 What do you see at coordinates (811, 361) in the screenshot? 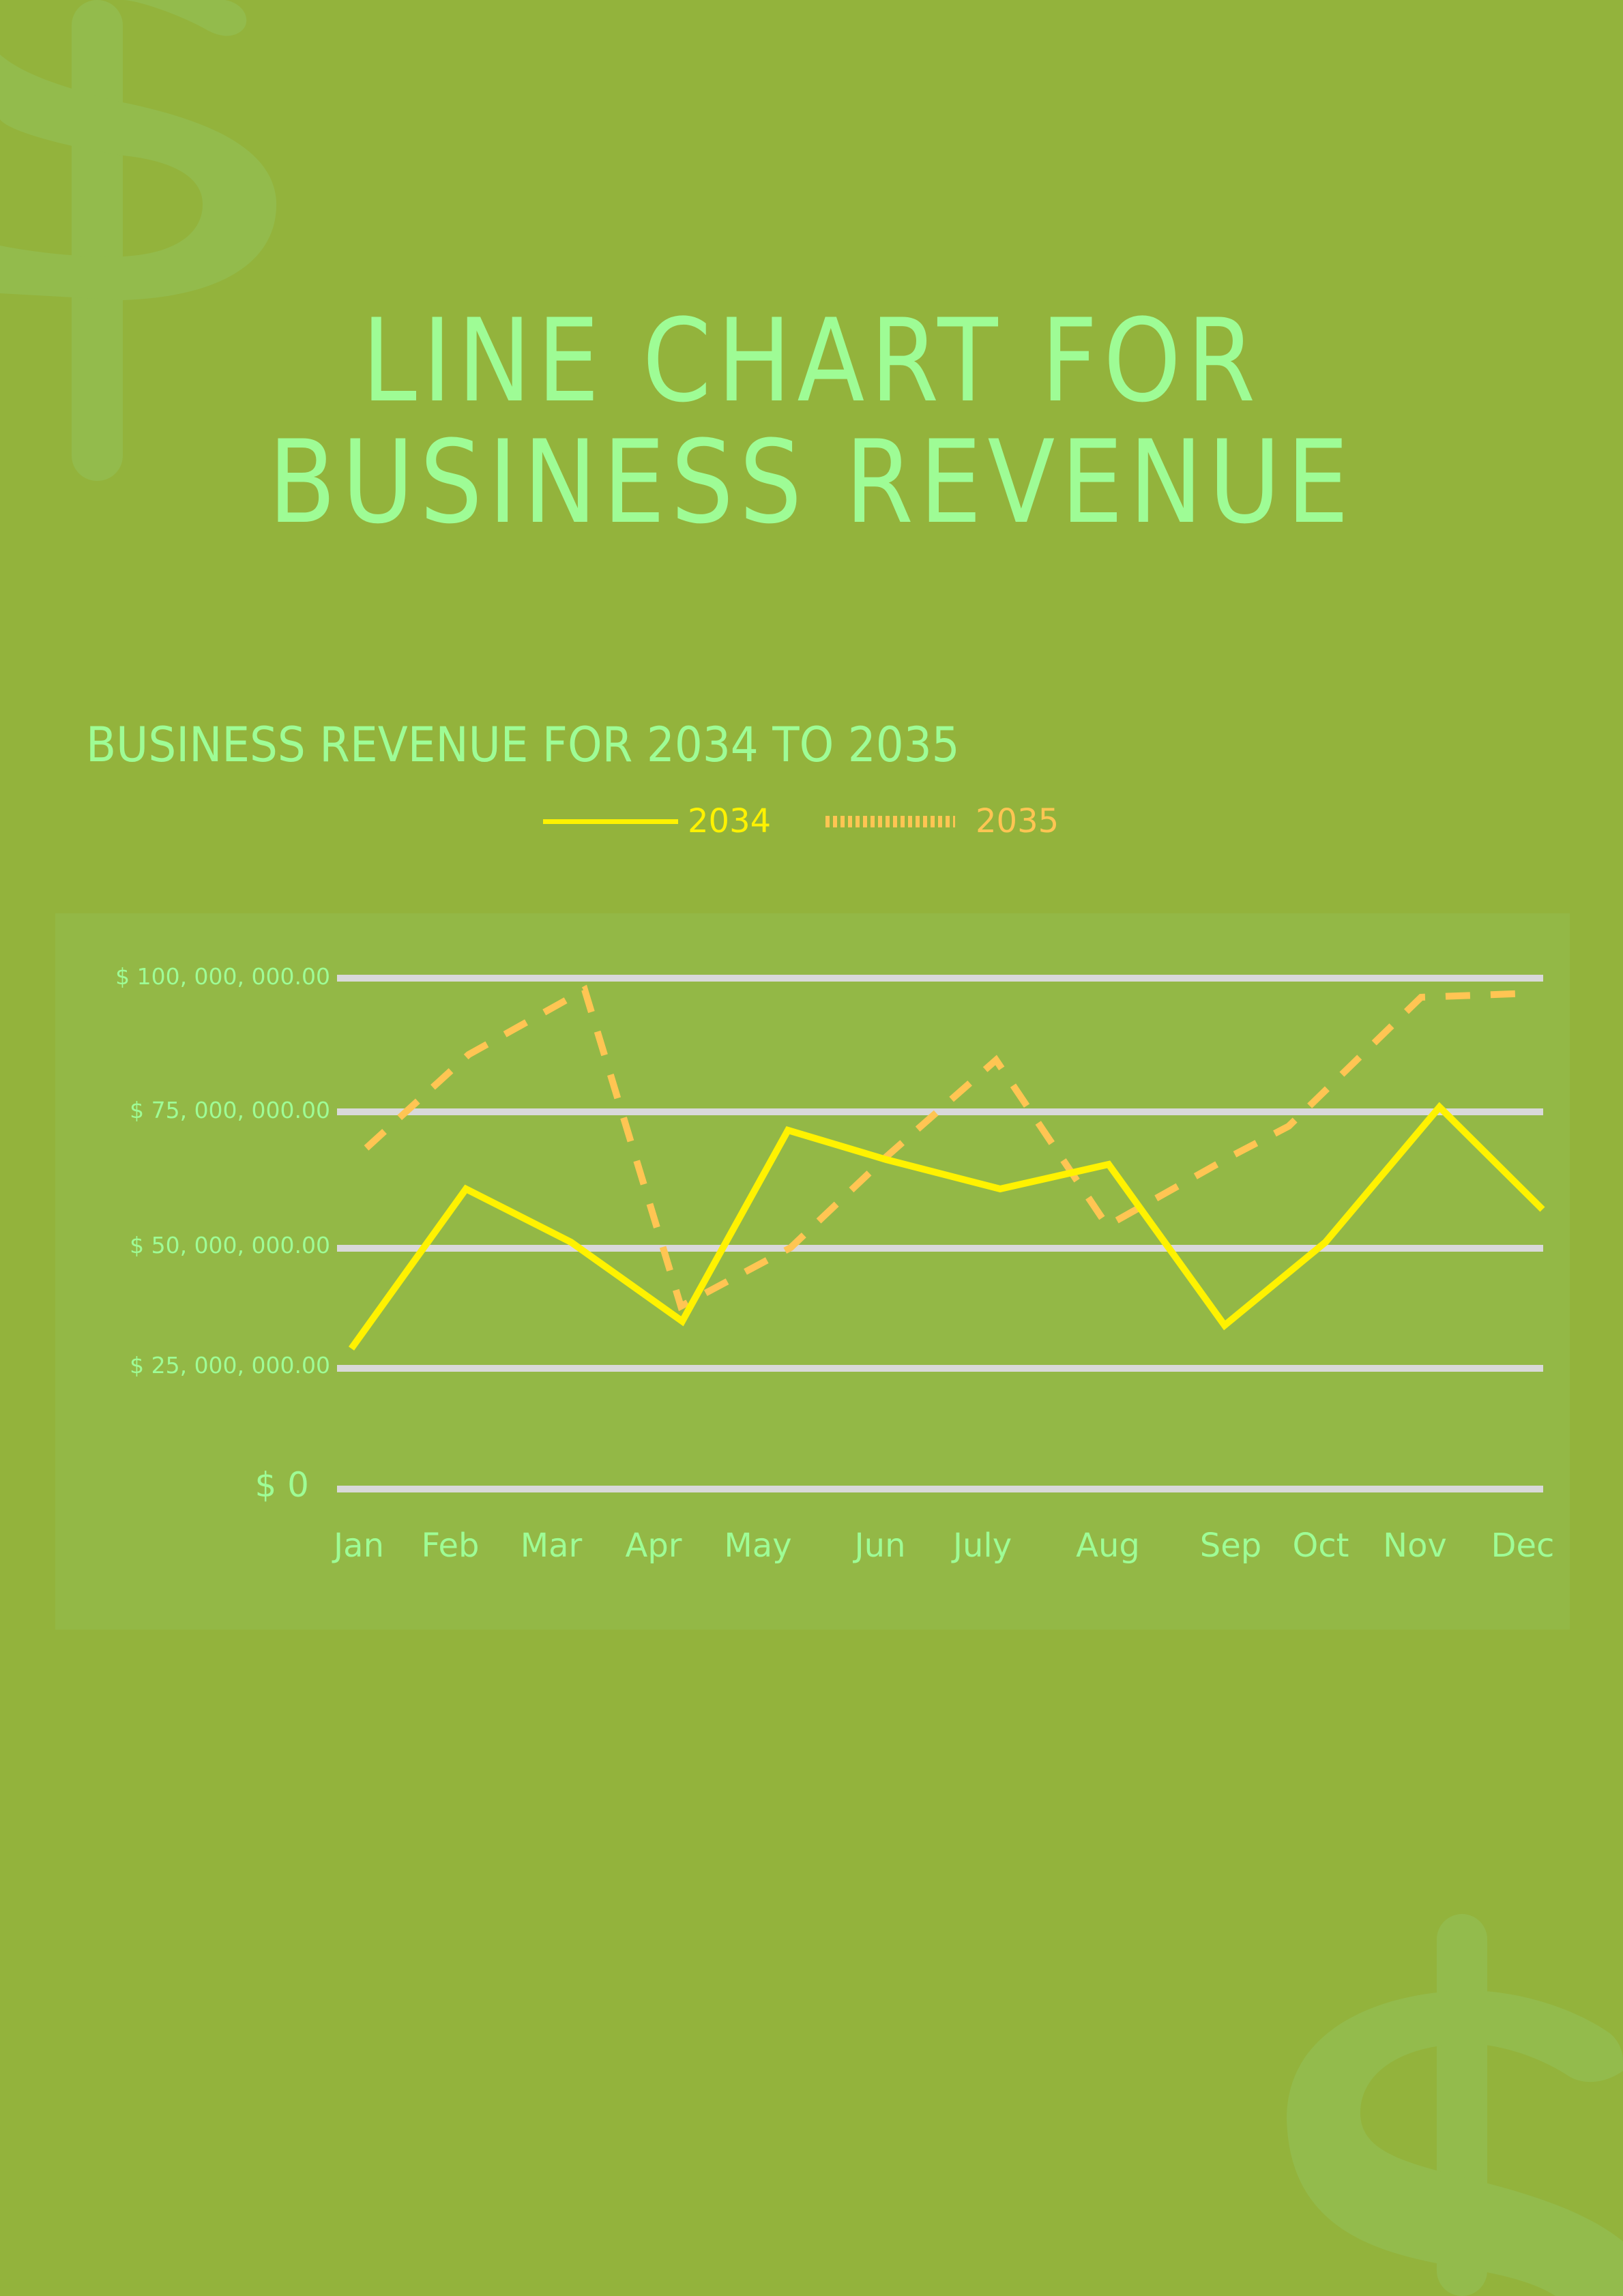
I see `page-title-line-1: LINE CHART FOR` at bounding box center [811, 361].